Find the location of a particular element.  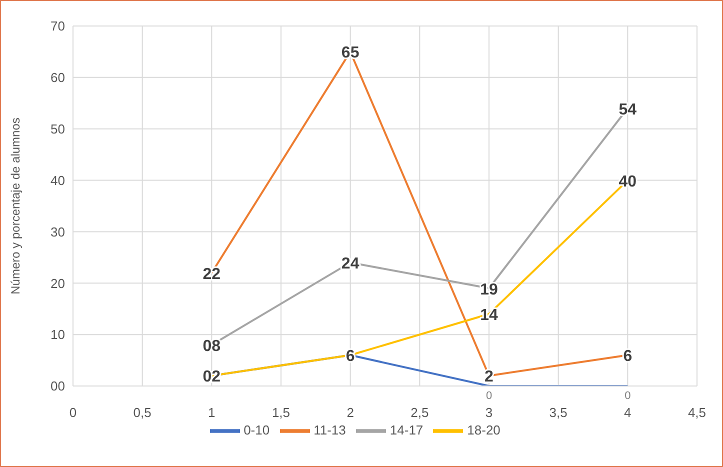

y-tick-label: 20 is located at coordinates (57, 283).